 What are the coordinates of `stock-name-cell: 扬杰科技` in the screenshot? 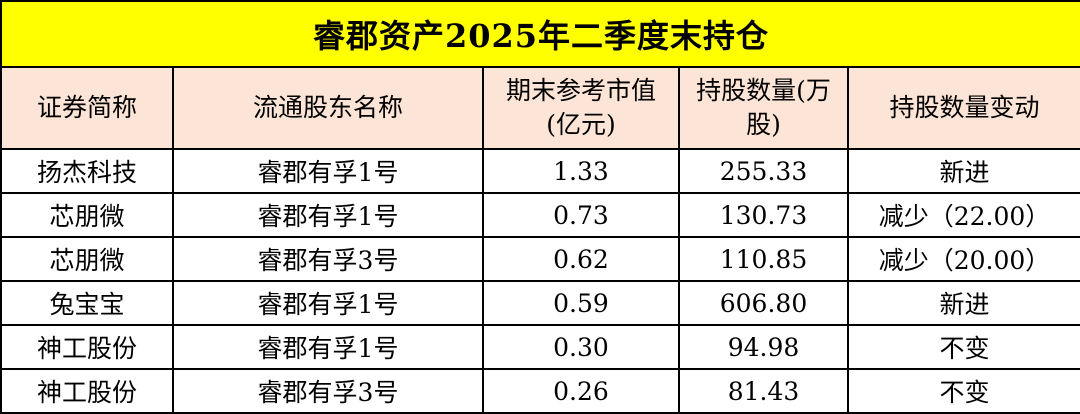 It's located at (87, 171).